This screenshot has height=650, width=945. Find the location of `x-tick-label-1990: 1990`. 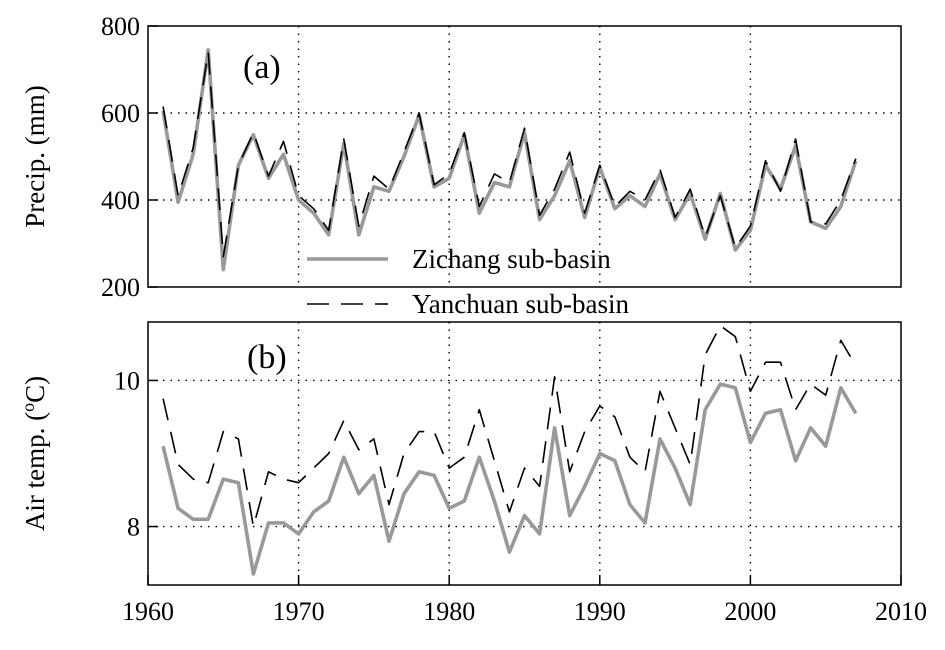

x-tick-label-1990: 1990 is located at coordinates (600, 611).